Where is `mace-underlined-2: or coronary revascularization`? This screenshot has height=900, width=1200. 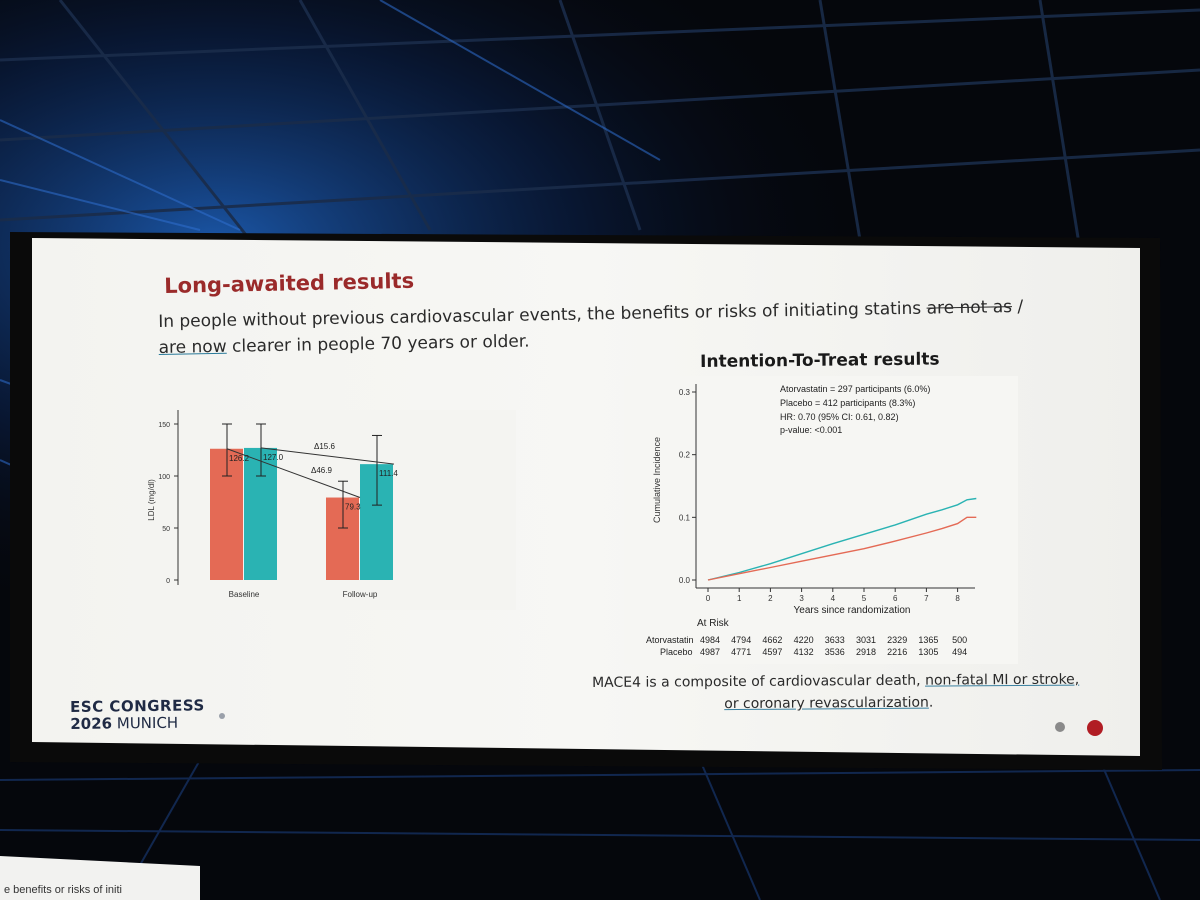
mace-underlined-2: or coronary revascularization is located at coordinates (826, 703).